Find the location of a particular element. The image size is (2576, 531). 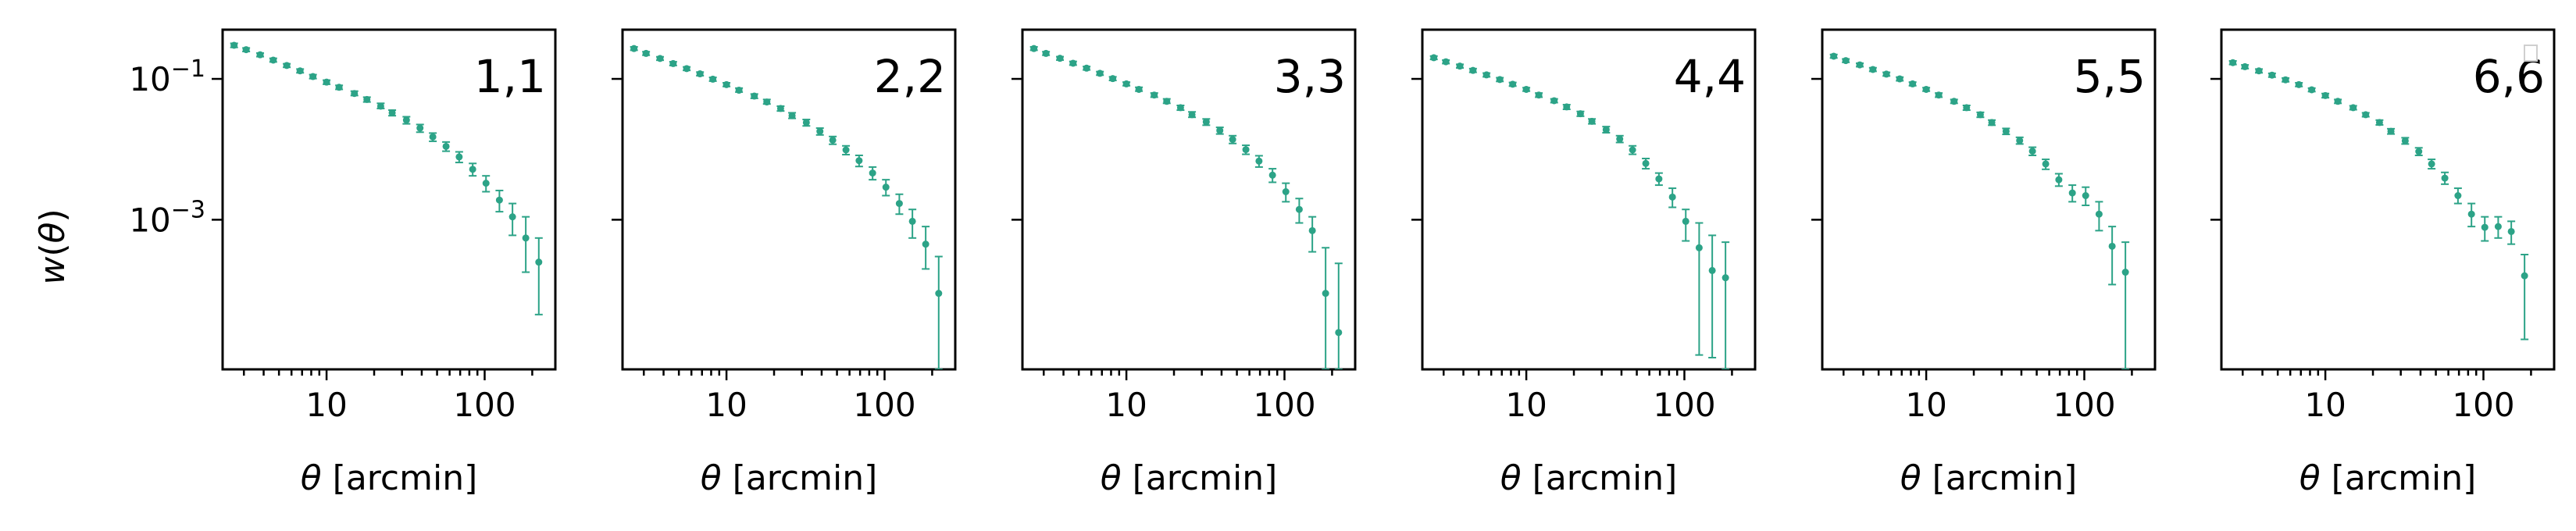

panel-label: 3,3 is located at coordinates (1310, 76).